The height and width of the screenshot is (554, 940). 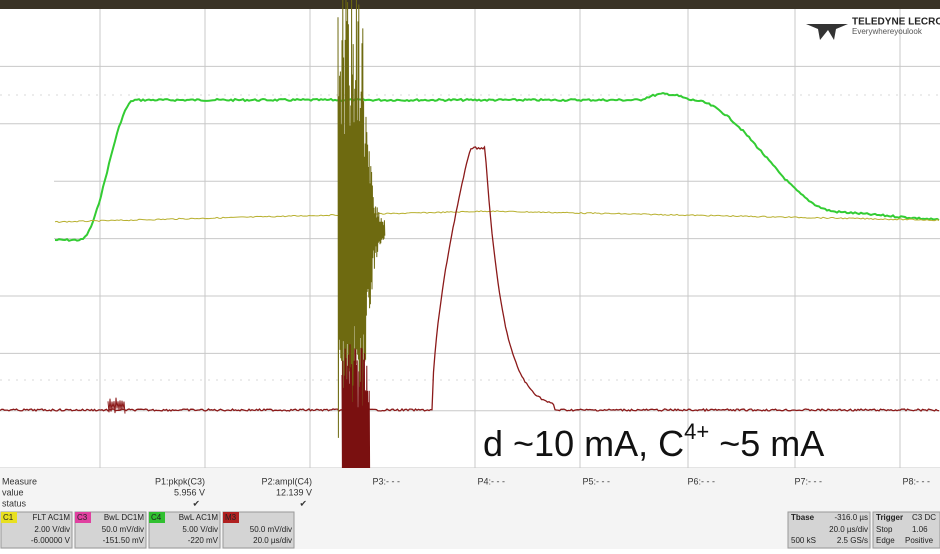 I want to click on annotation-text: ~5 mA, so click(x=766, y=443).